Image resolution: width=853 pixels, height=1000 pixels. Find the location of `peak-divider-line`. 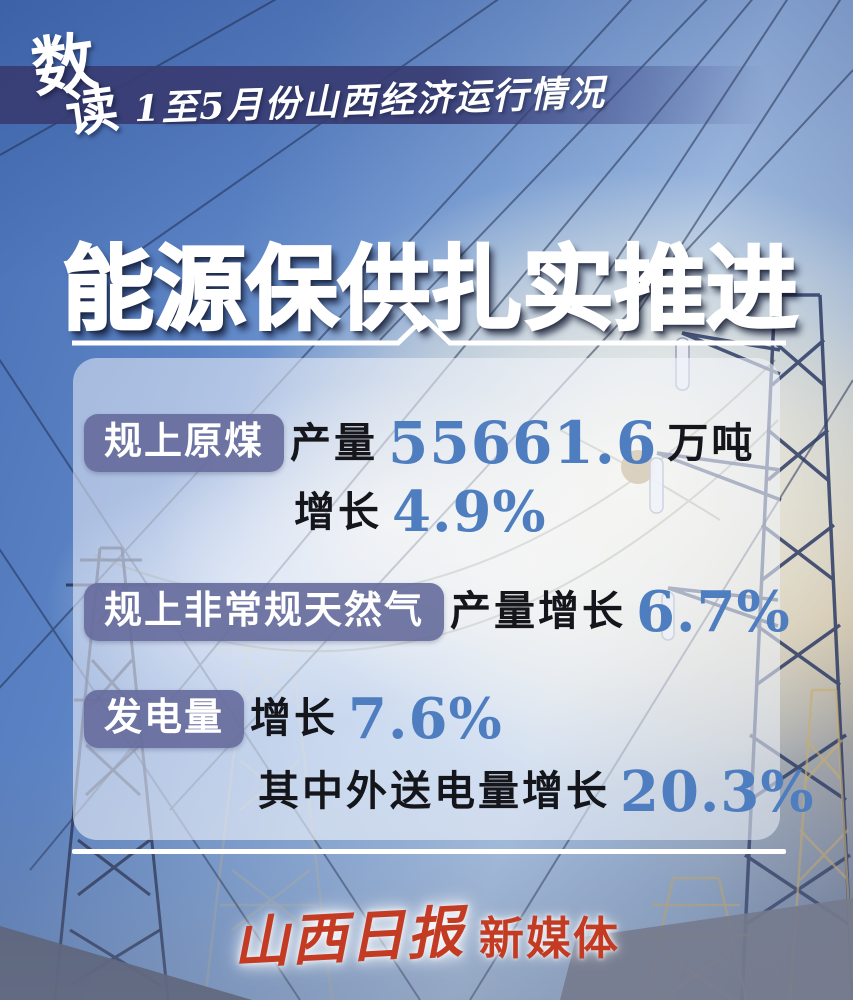

peak-divider-line is located at coordinates (429, 330).